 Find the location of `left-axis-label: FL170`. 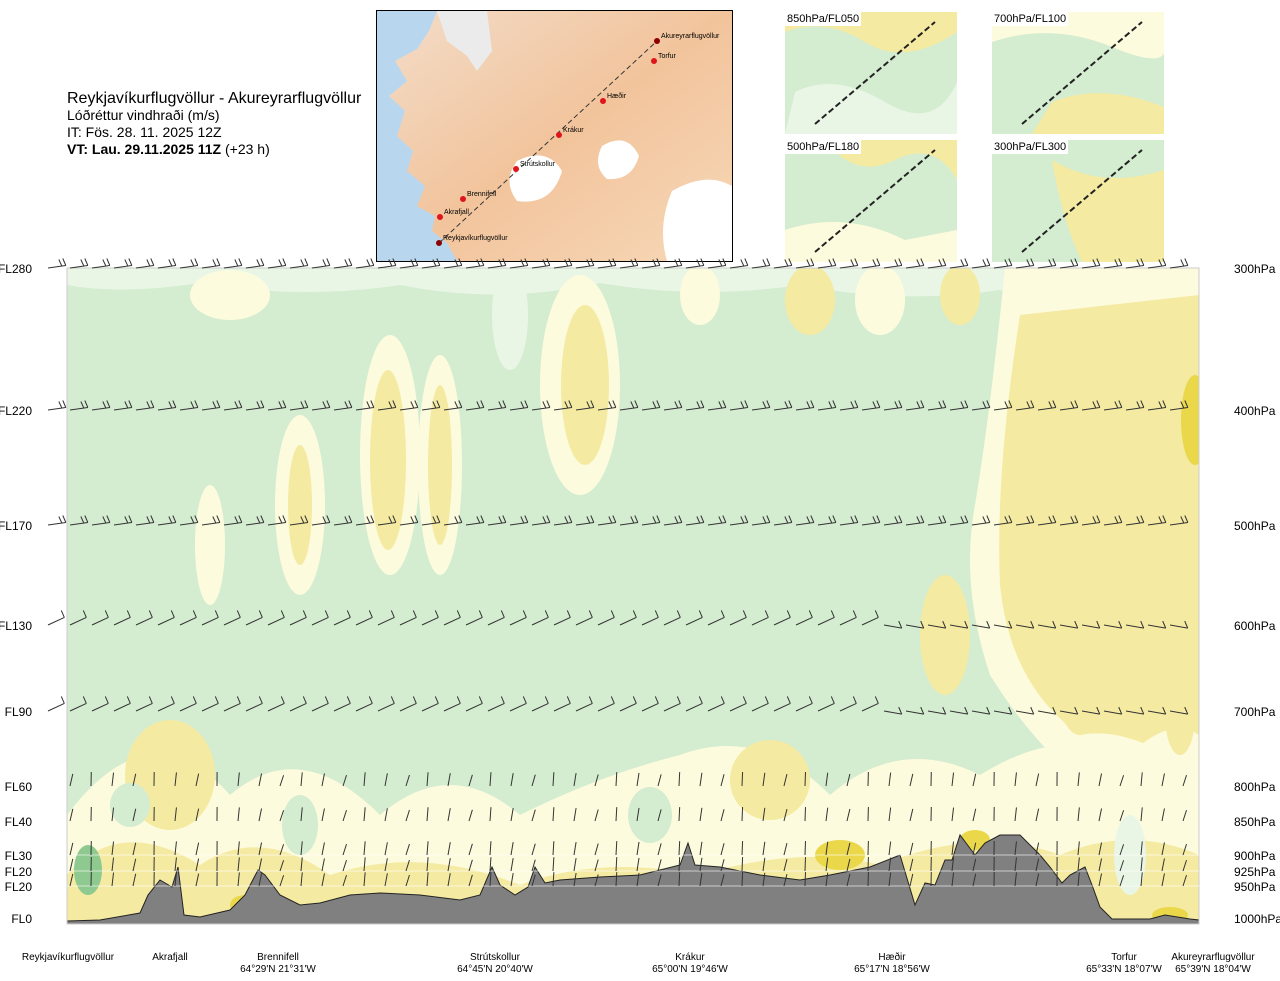

left-axis-label: FL170 is located at coordinates (16, 526).